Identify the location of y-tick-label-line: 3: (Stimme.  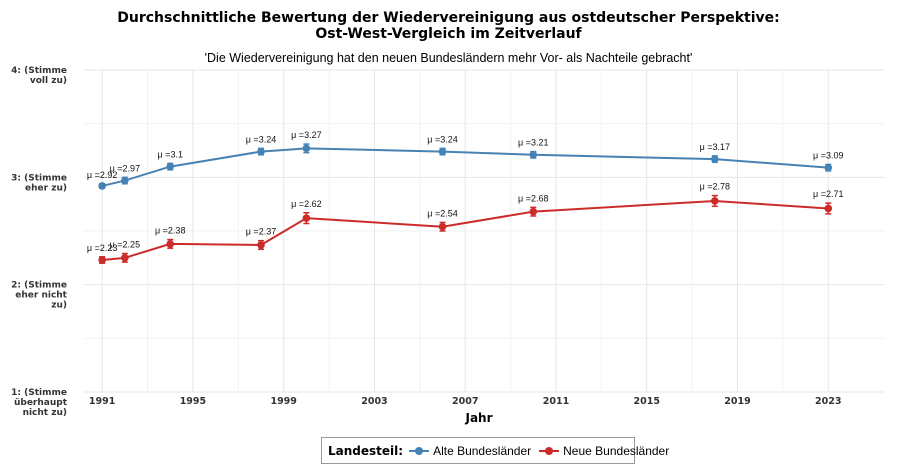
(39, 178).